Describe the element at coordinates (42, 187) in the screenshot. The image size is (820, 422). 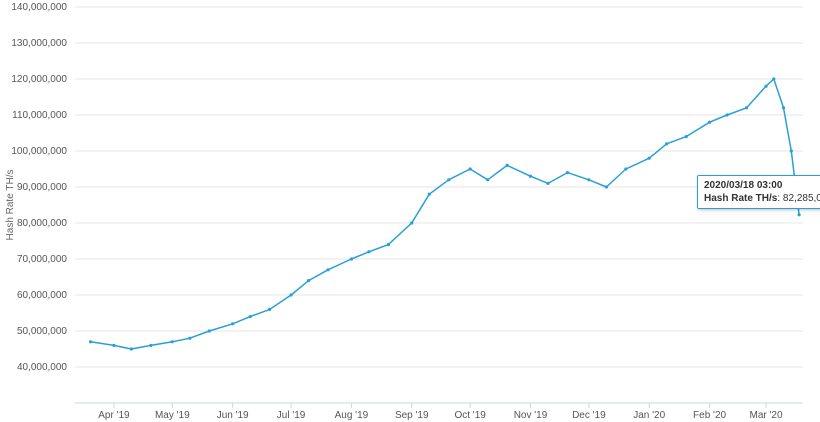
I see `y-tick-label: 90,000,000` at that location.